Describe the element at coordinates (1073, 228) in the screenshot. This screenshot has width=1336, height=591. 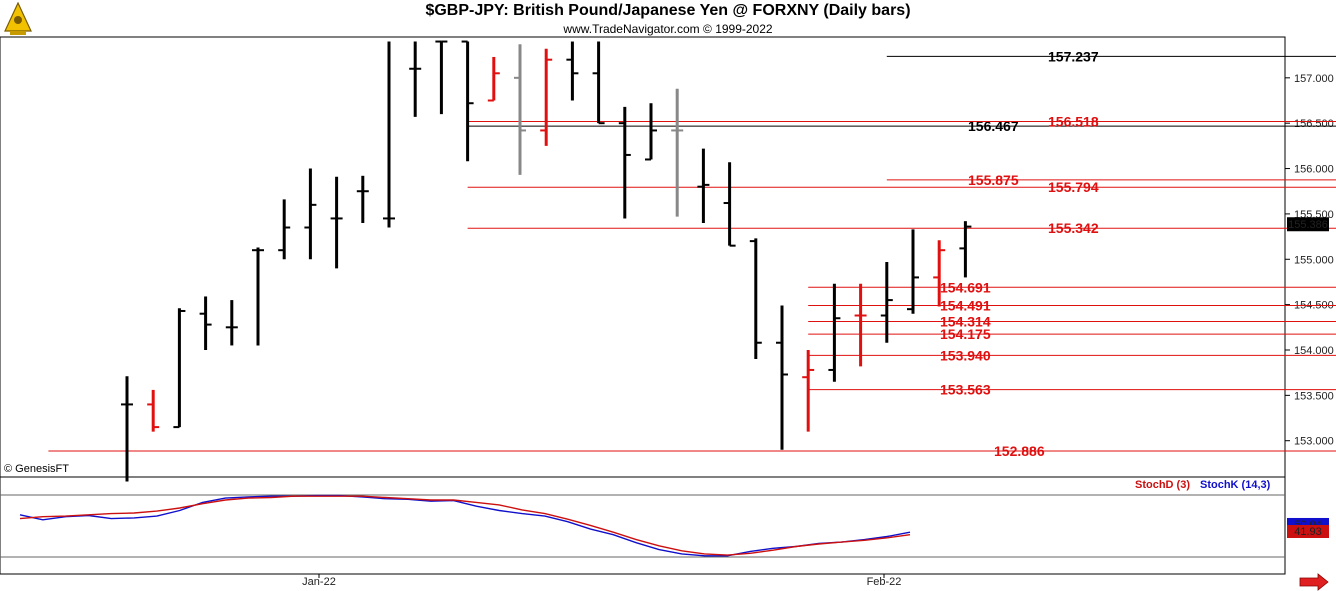
I see `level-label: 155.342` at that location.